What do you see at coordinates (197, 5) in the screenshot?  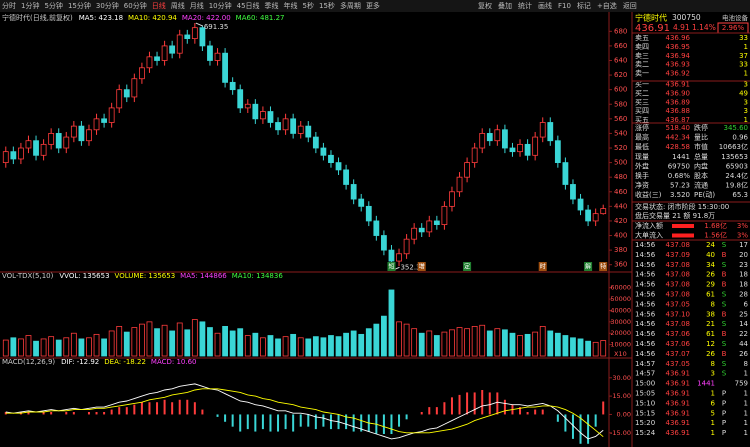 I see `toolbar-item: 月线` at bounding box center [197, 5].